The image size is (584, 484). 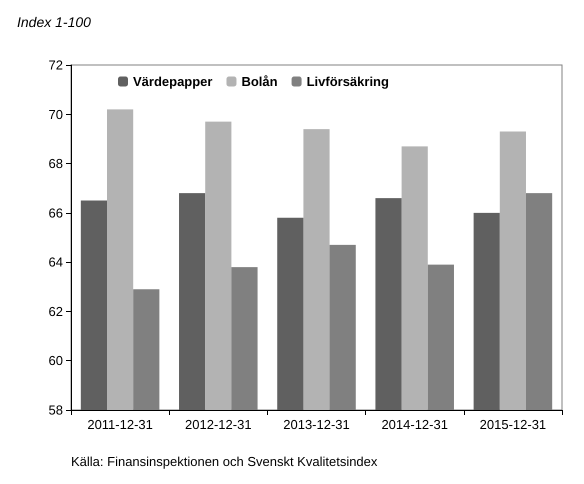 I want to click on y-tick-label: 70, so click(x=55, y=114).